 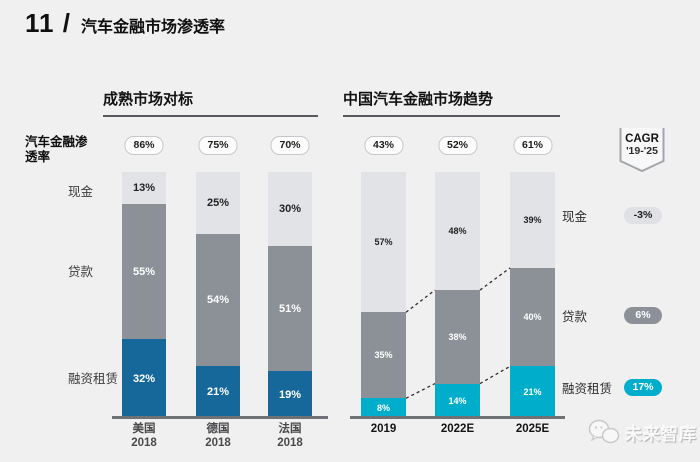 I want to click on segment-label-lease: 融资租赁, so click(x=93, y=379).